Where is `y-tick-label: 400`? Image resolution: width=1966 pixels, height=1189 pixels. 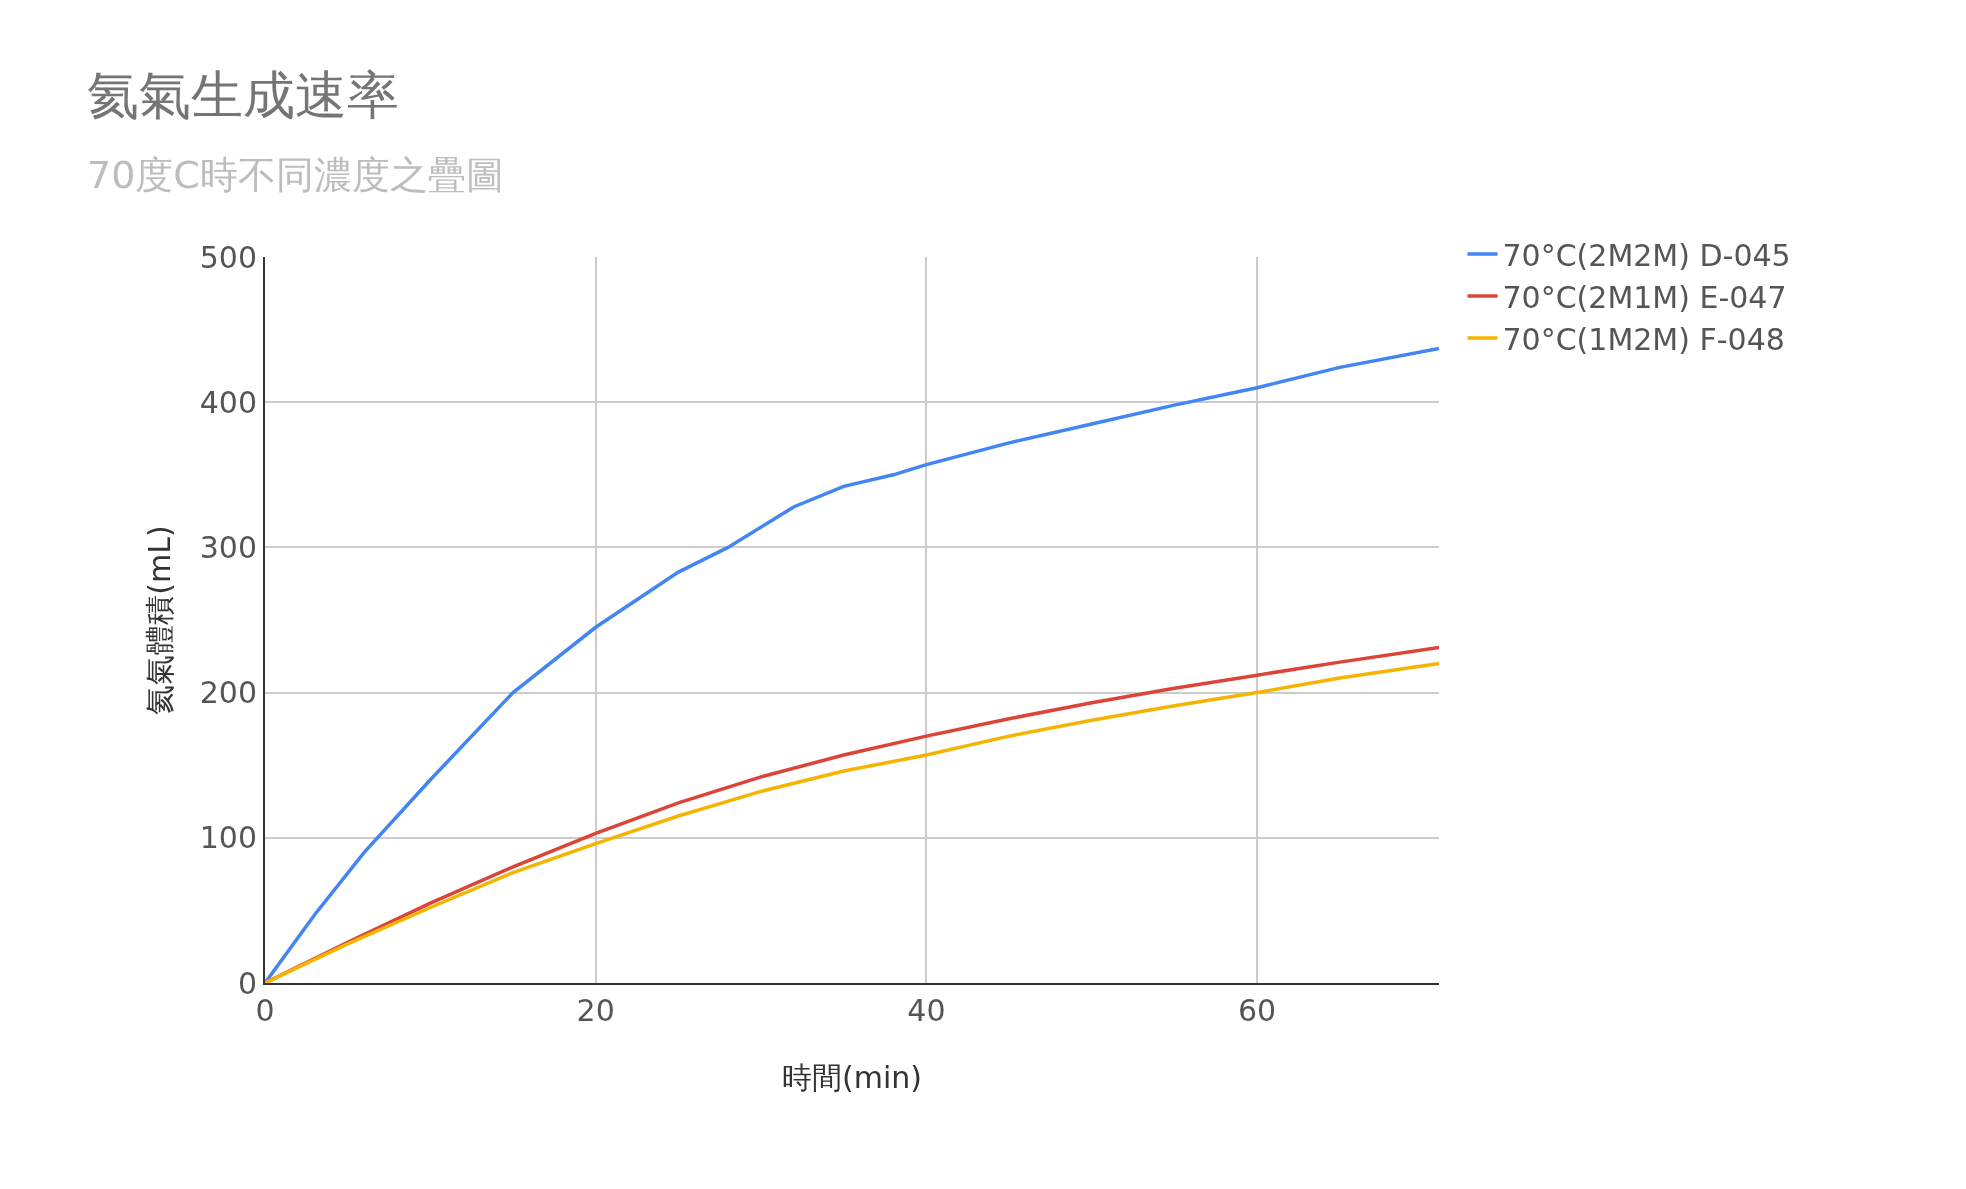 y-tick-label: 400 is located at coordinates (228, 402).